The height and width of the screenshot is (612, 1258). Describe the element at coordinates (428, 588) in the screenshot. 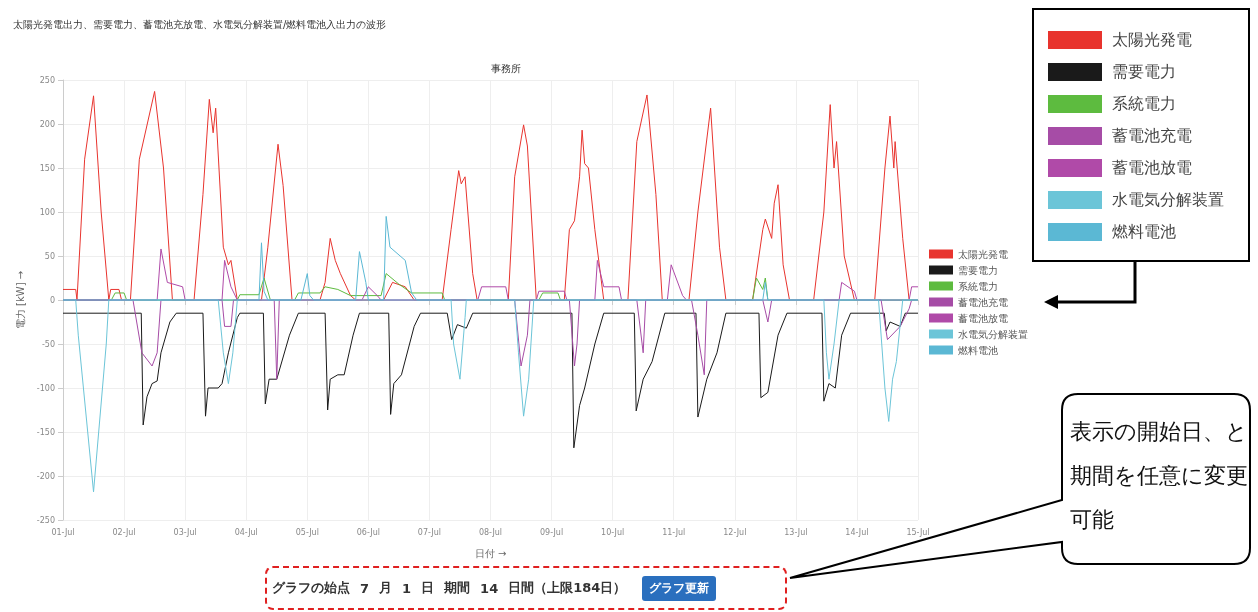

I see `text: 日` at that location.